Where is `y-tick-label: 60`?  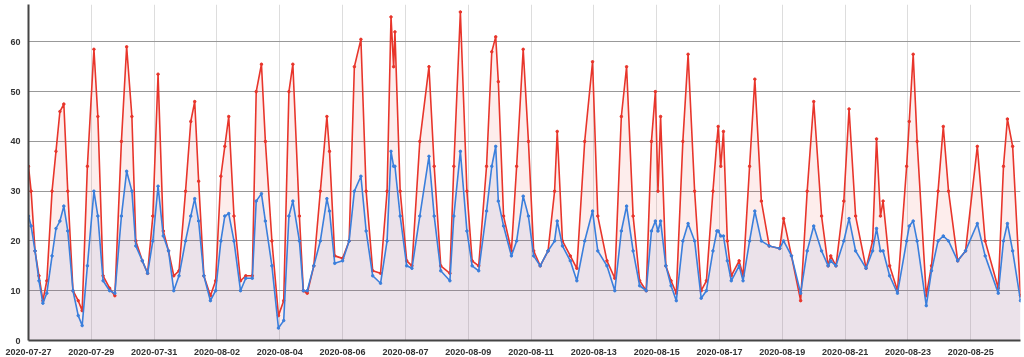 y-tick-label: 60 is located at coordinates (15, 41).